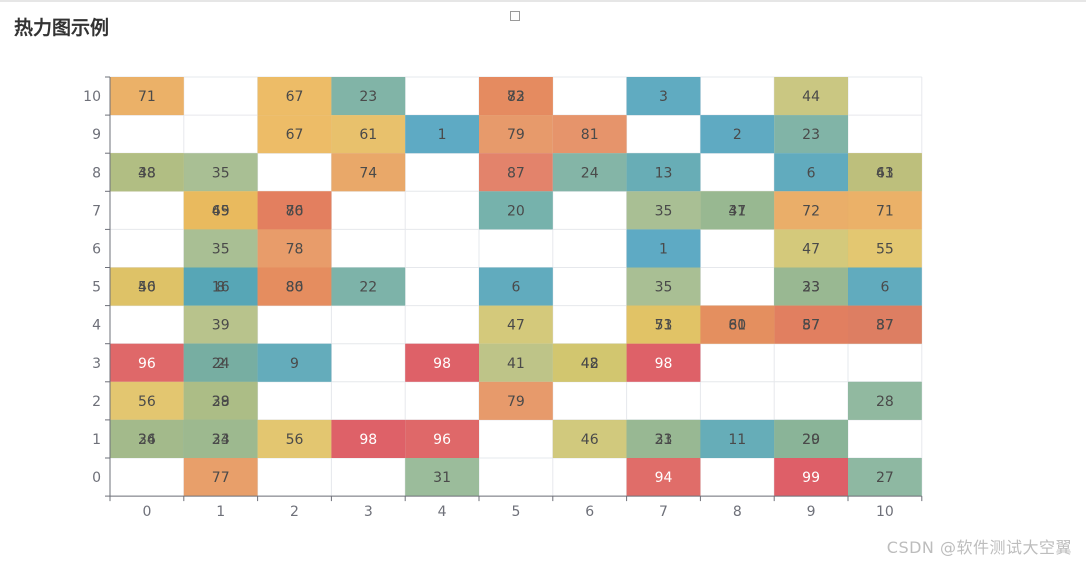 The image size is (1086, 568). I want to click on cell-value-label: 67, so click(295, 97).